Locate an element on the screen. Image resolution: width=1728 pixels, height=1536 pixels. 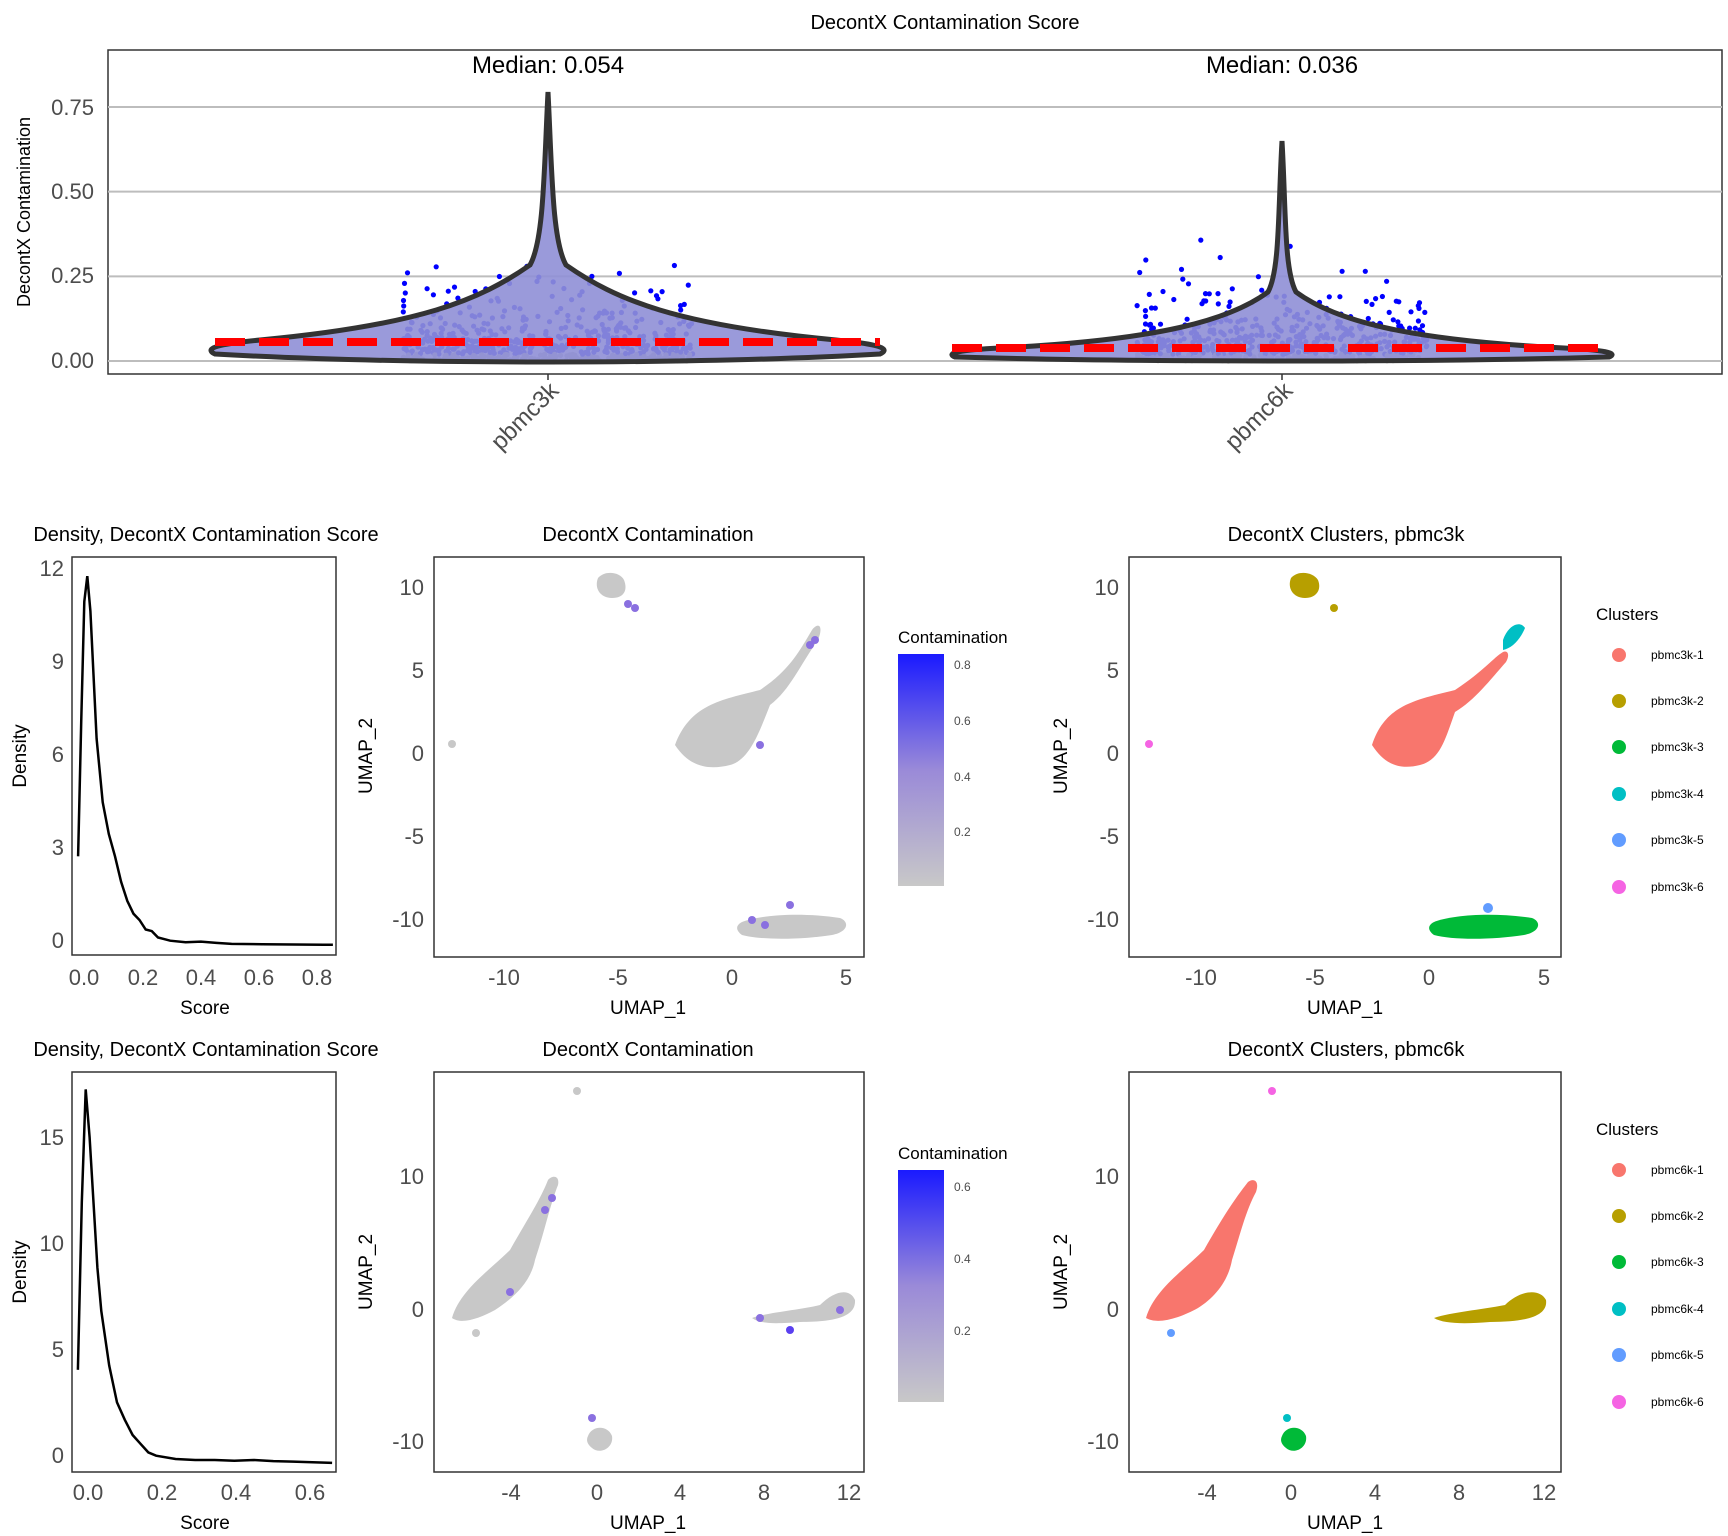
clusters-ytick-label: -5 is located at coordinates (1109, 836).